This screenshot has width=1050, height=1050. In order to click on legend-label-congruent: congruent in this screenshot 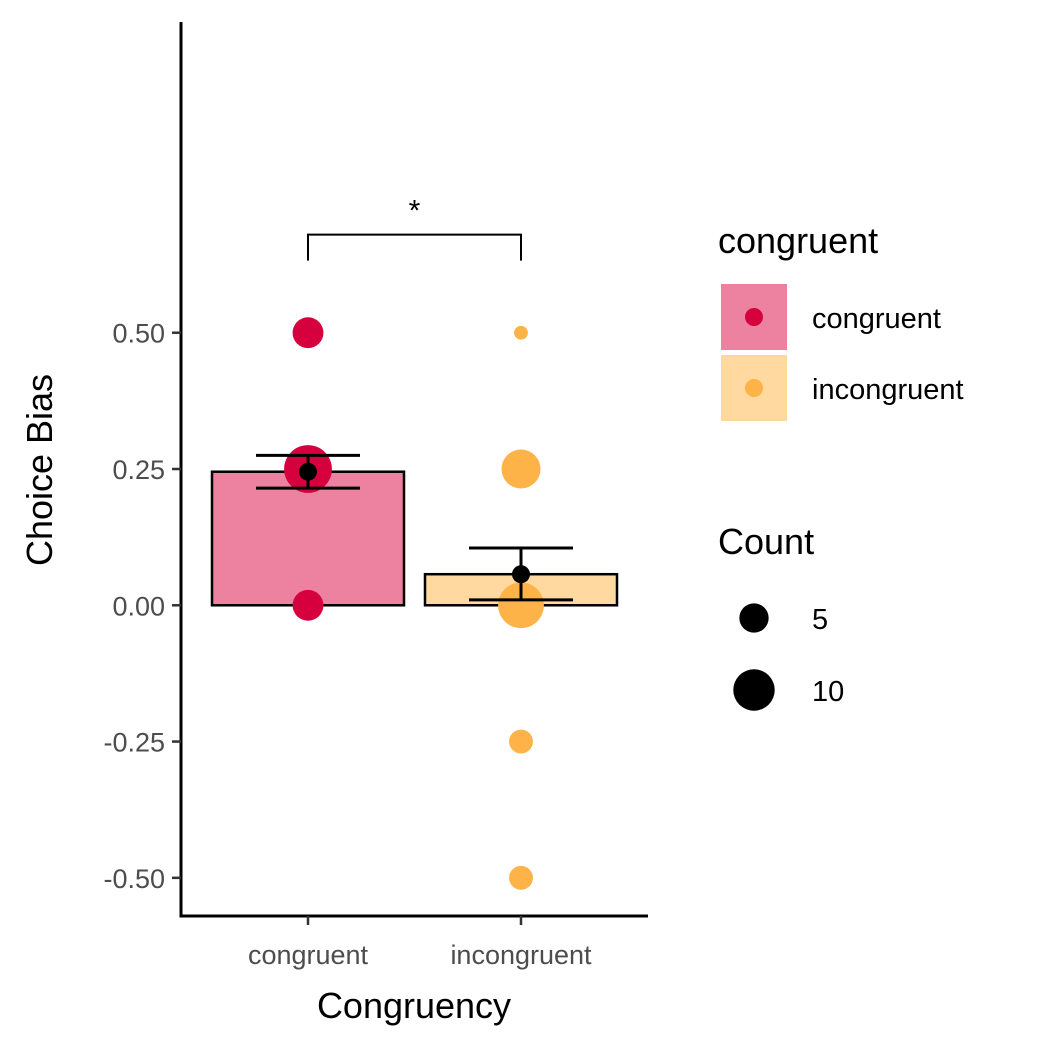, I will do `click(876, 319)`.